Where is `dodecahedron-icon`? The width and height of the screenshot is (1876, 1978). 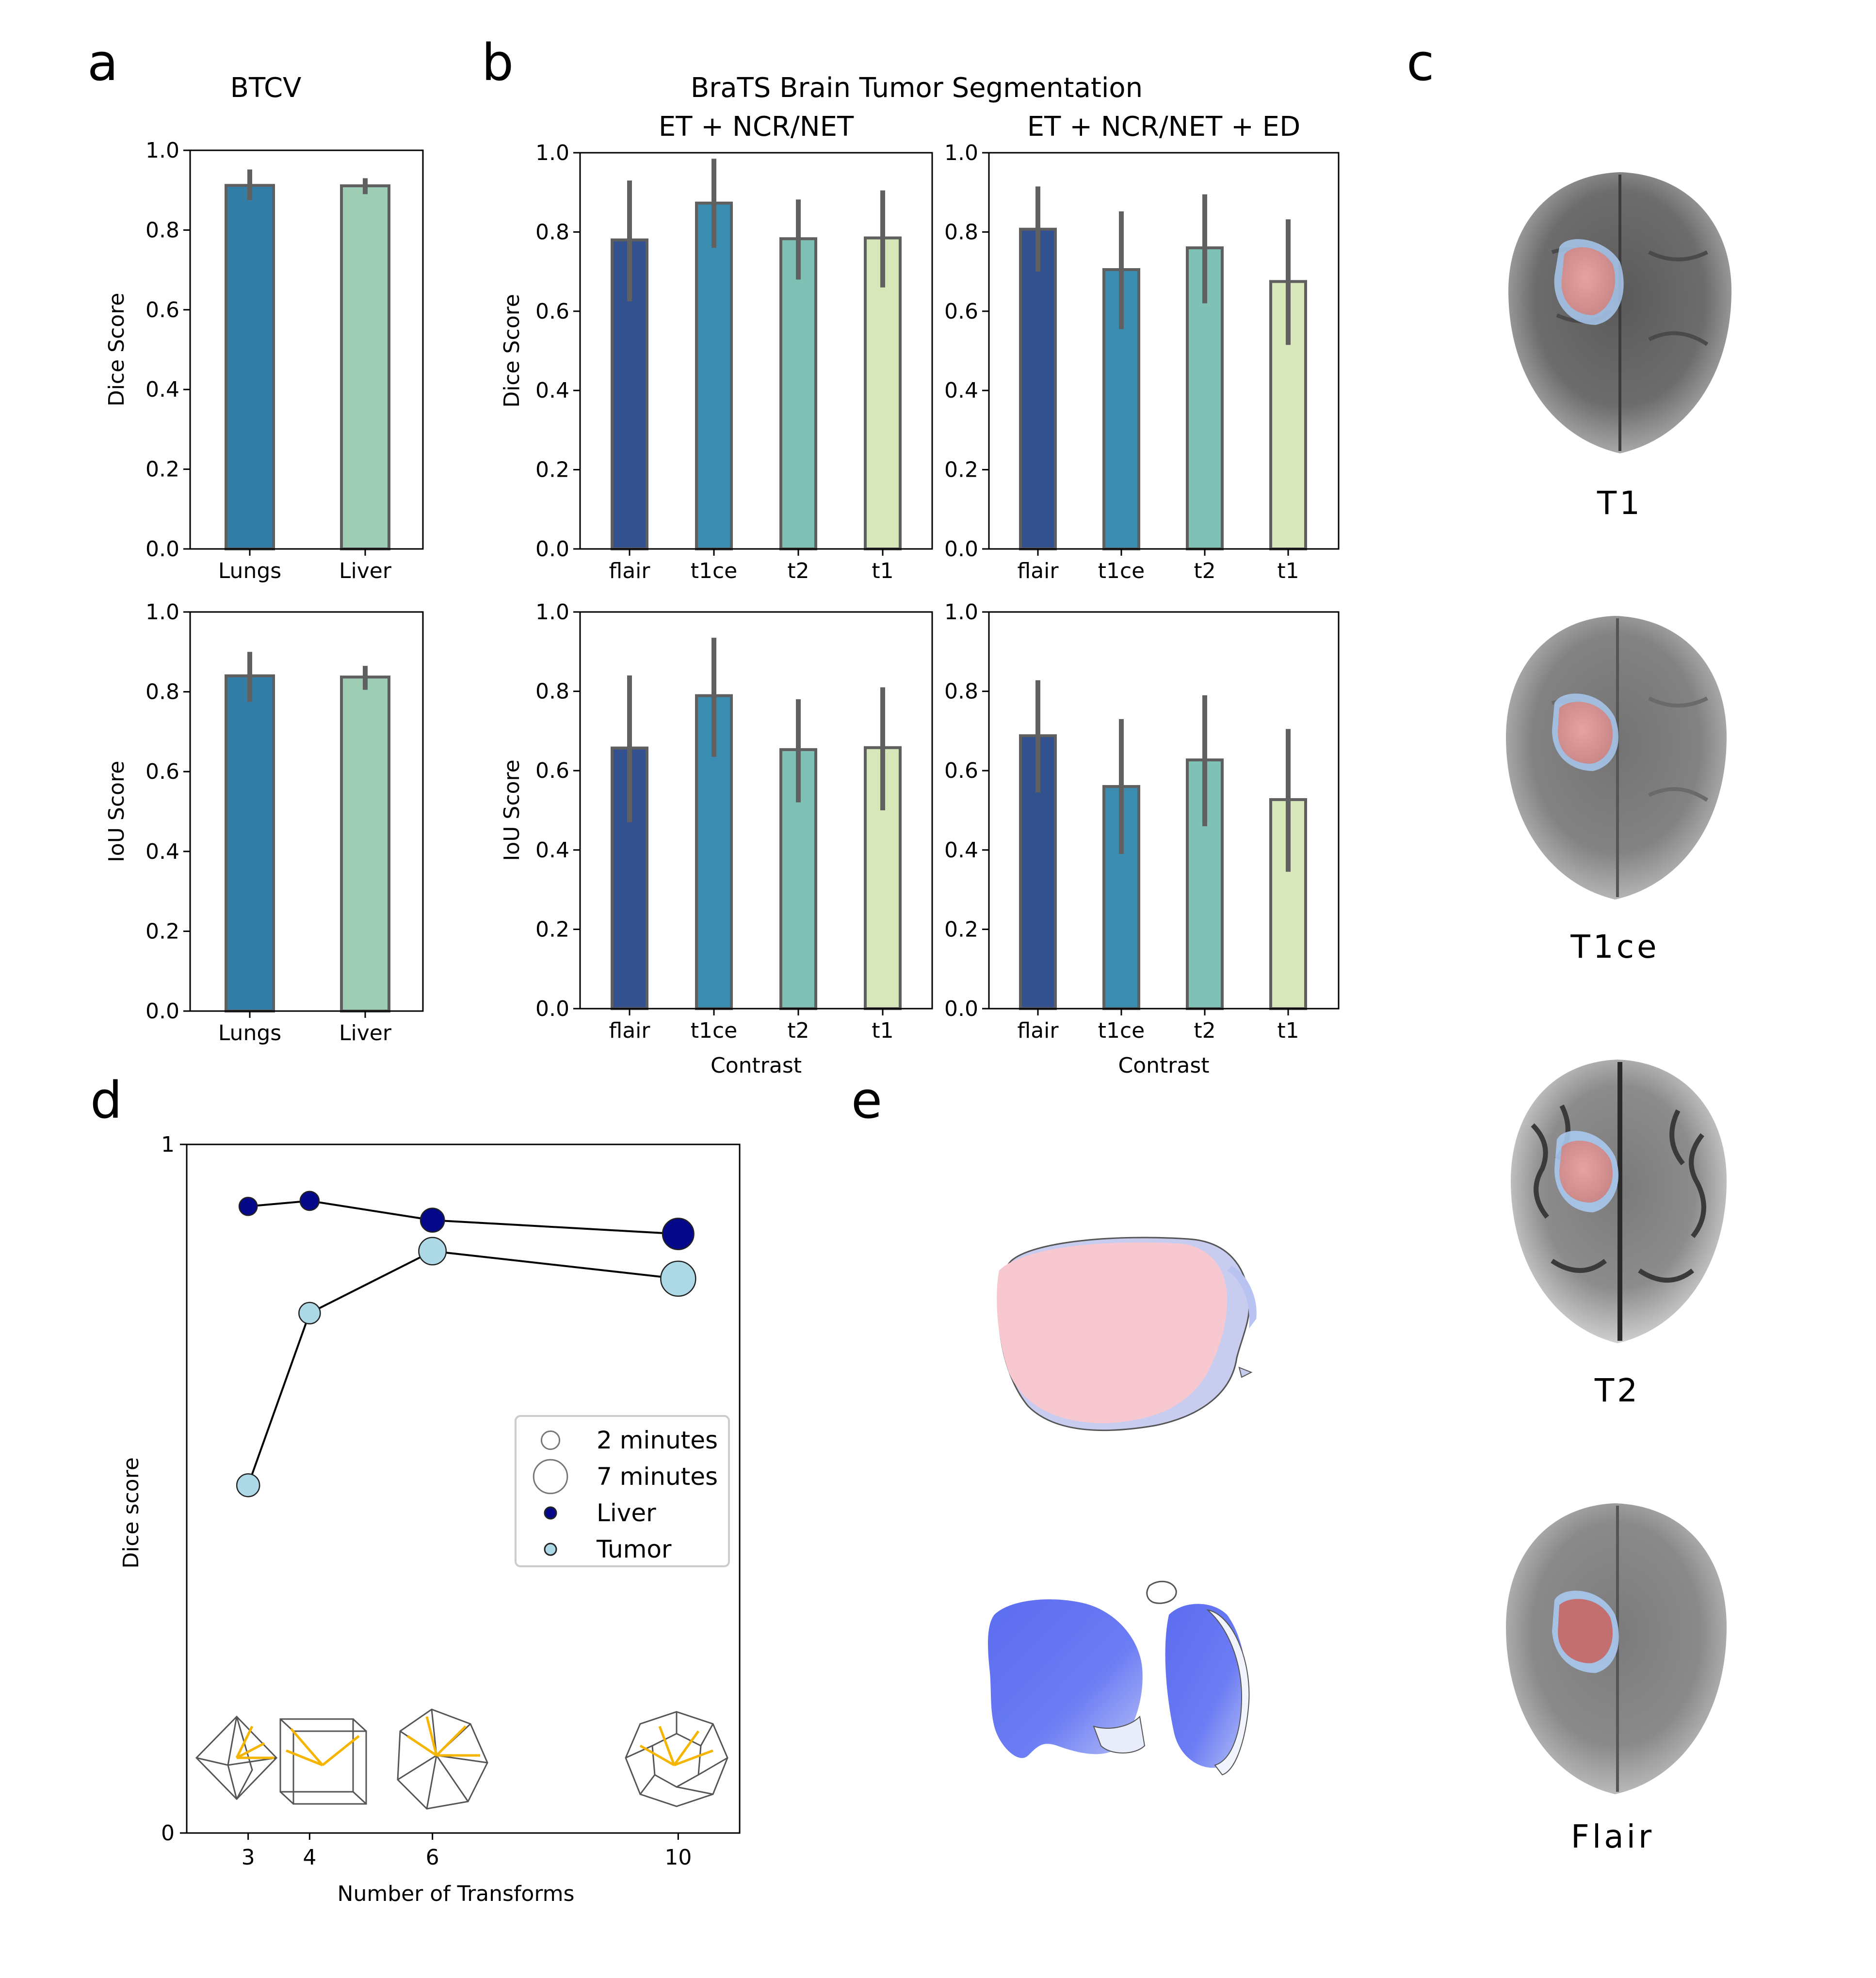
dodecahedron-icon is located at coordinates (676, 1759).